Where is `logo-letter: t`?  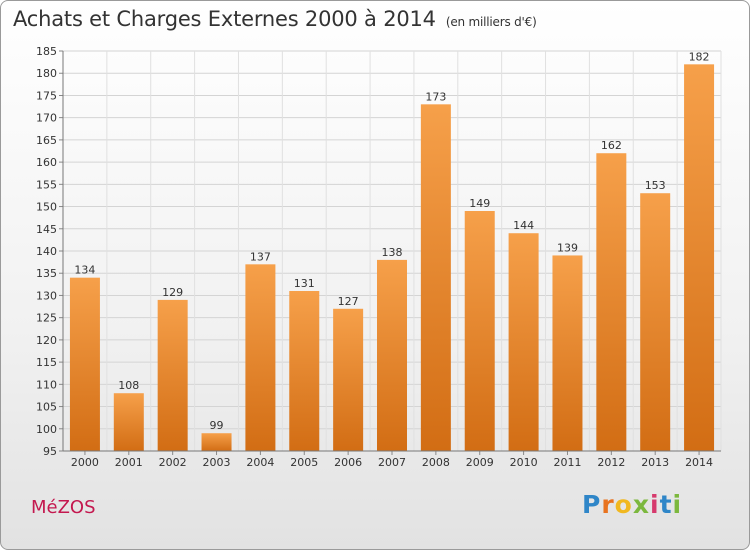 logo-letter: t is located at coordinates (666, 504).